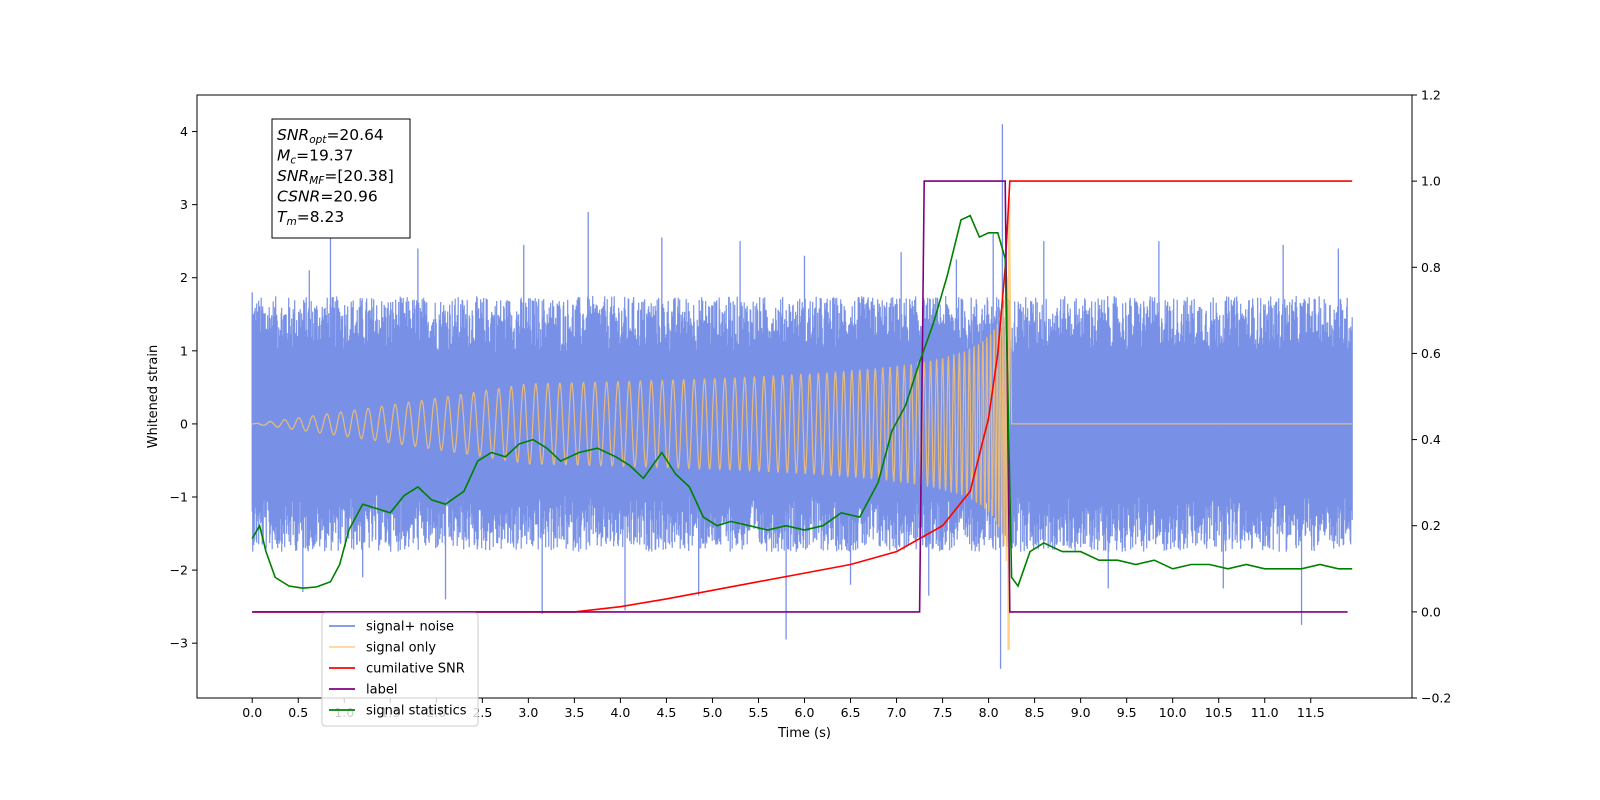 The image size is (1600, 800). Describe the element at coordinates (1431, 267) in the screenshot. I see `y-tick-label-right: 0.8` at that location.